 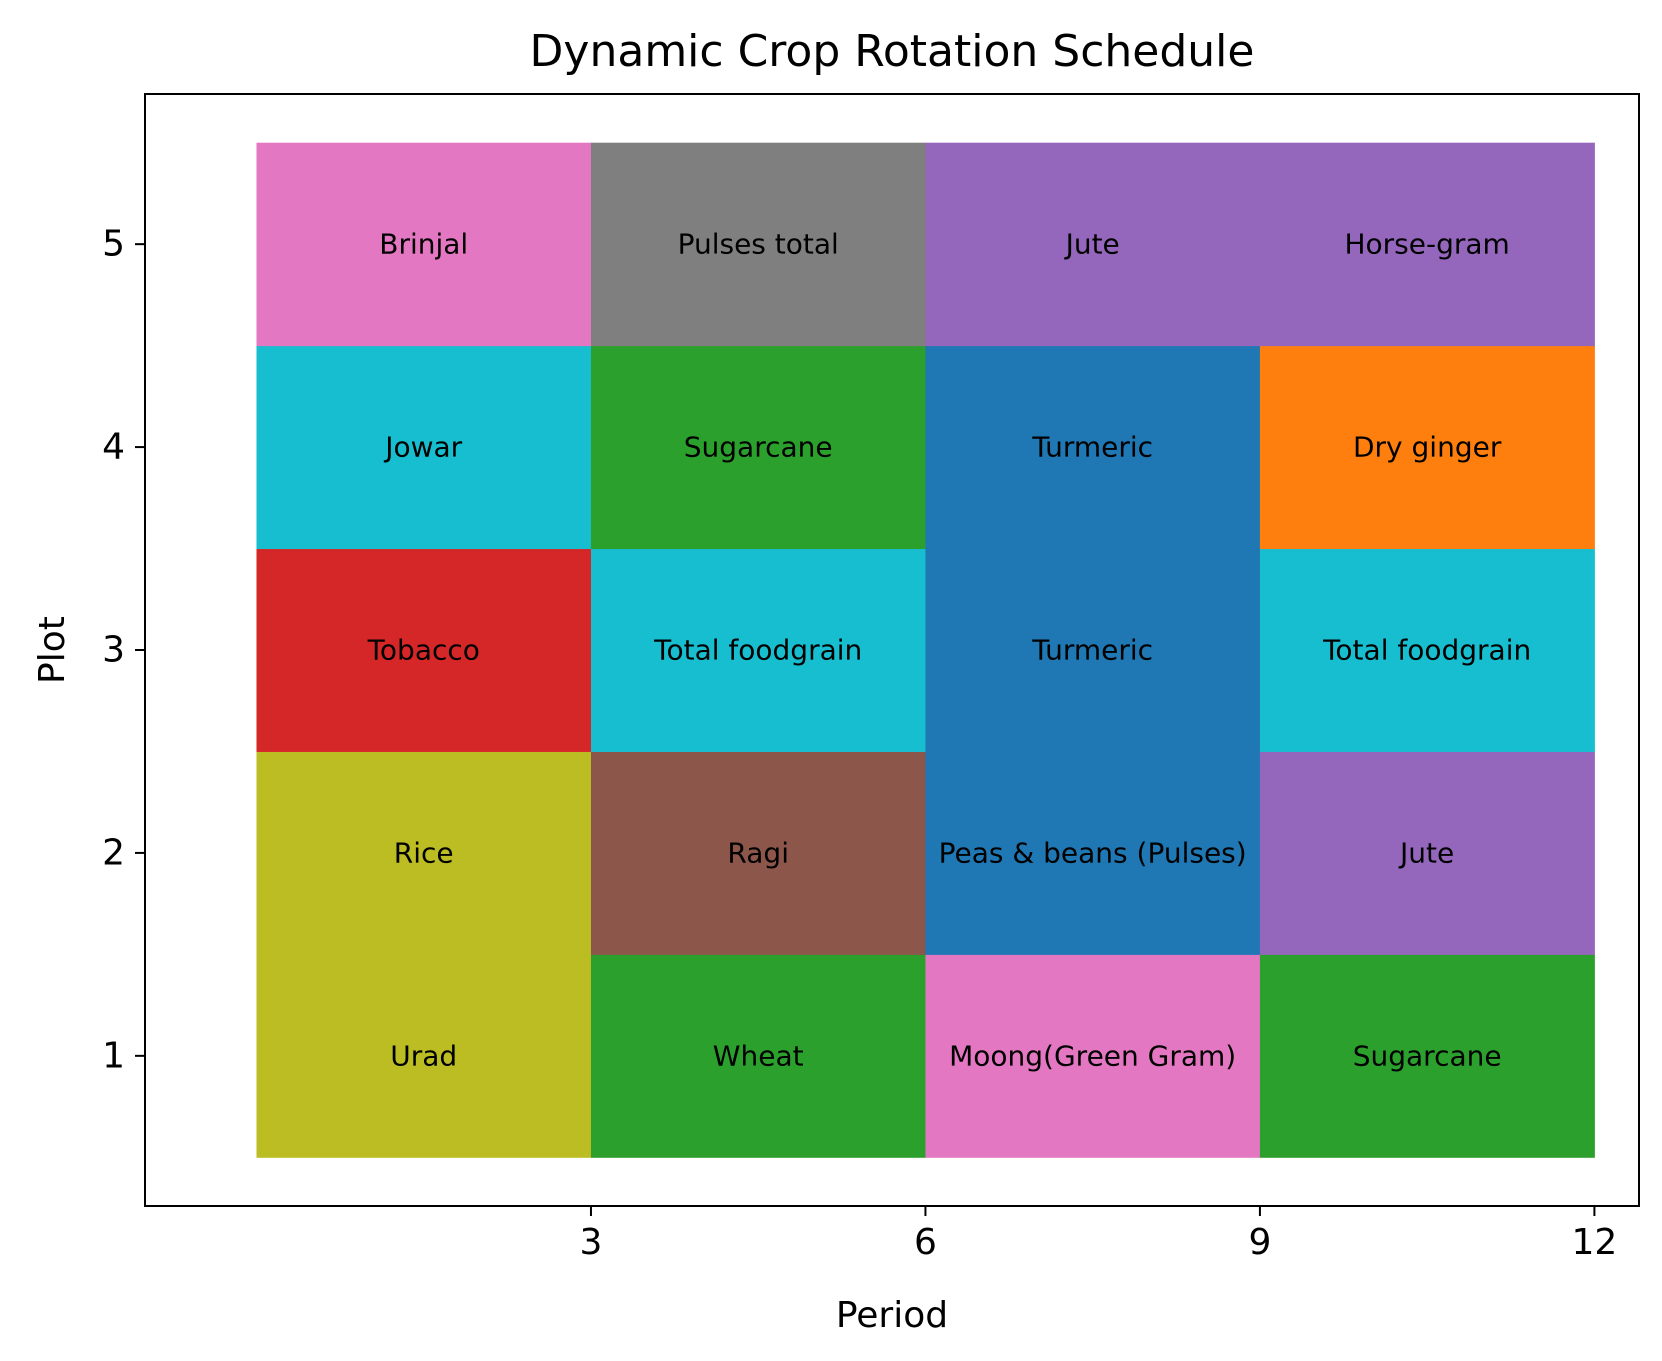 I want to click on cell-label: Moong(Green Gram), so click(x=1092, y=1055).